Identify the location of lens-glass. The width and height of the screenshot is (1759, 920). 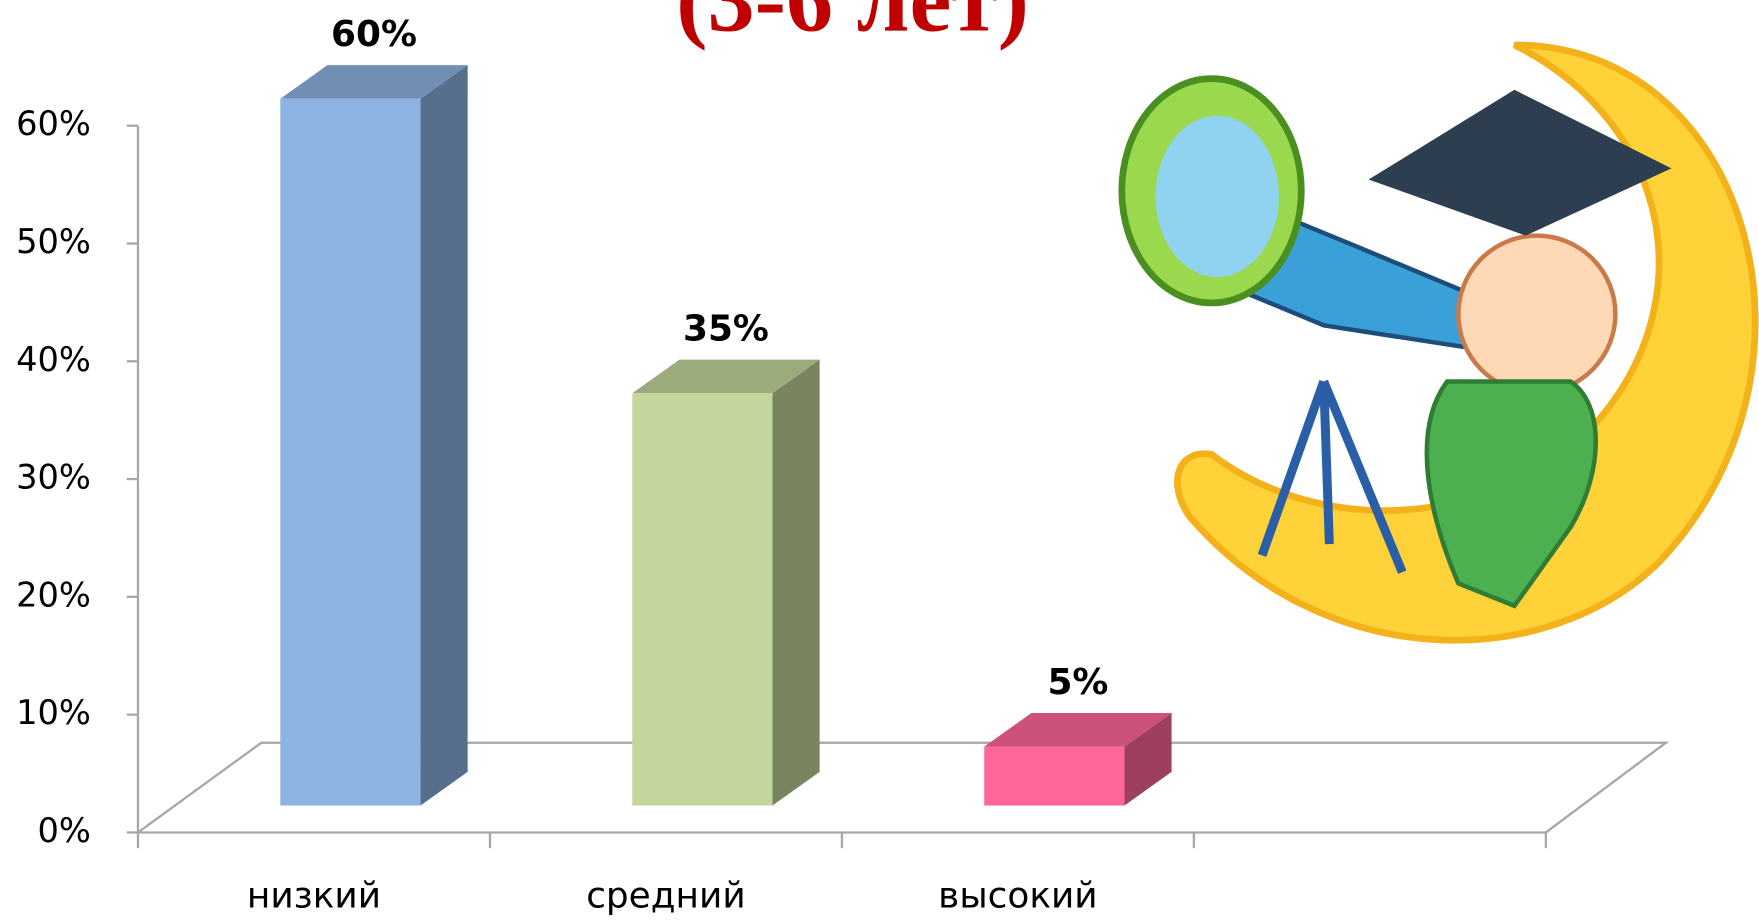
(1217, 196).